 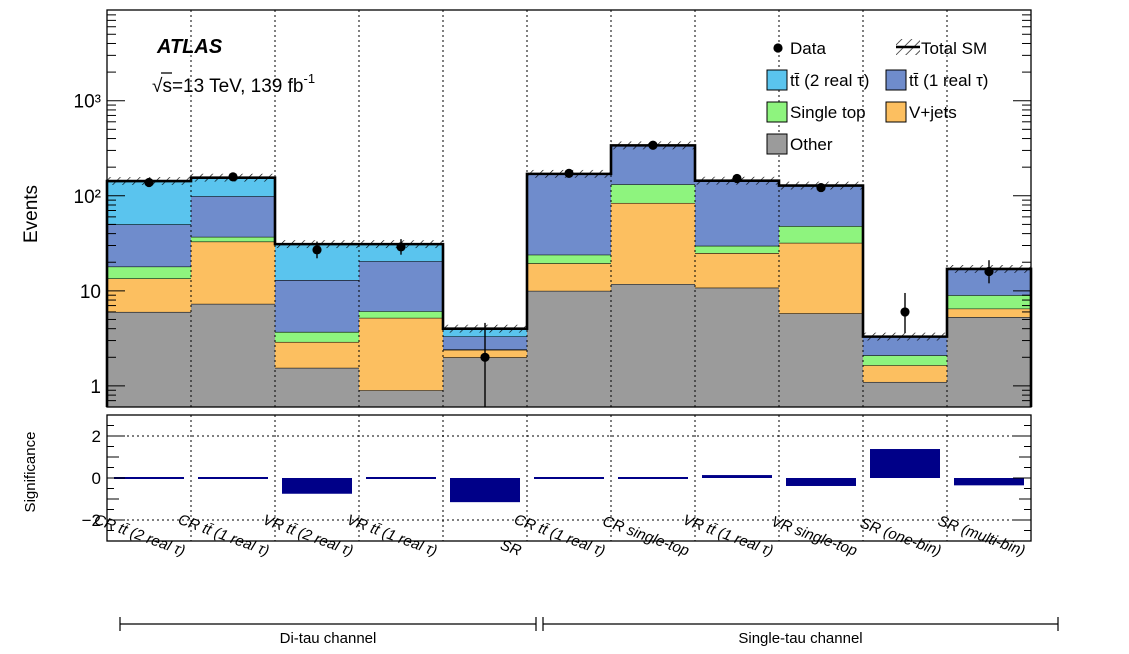 What do you see at coordinates (933, 112) in the screenshot?
I see `legend-label: V+jets` at bounding box center [933, 112].